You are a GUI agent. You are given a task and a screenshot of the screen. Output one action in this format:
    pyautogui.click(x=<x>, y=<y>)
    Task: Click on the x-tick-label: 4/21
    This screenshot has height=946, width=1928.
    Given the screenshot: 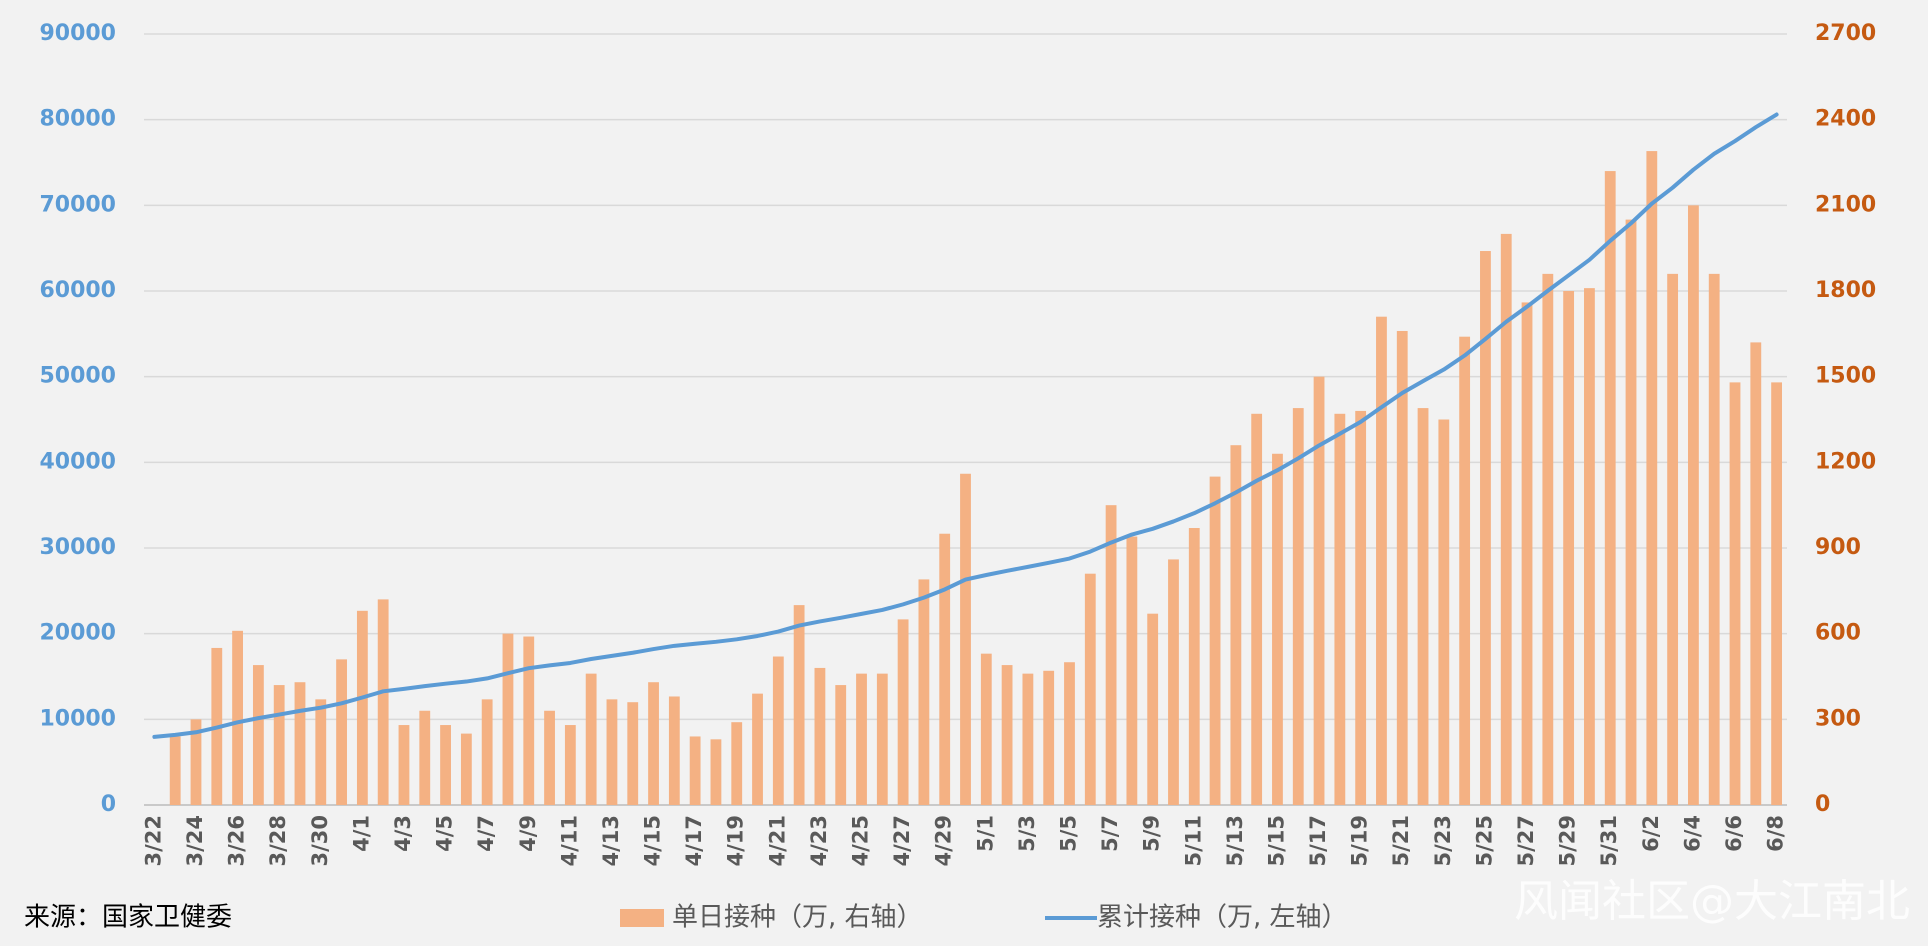 What is the action you would take?
    pyautogui.click(x=777, y=841)
    